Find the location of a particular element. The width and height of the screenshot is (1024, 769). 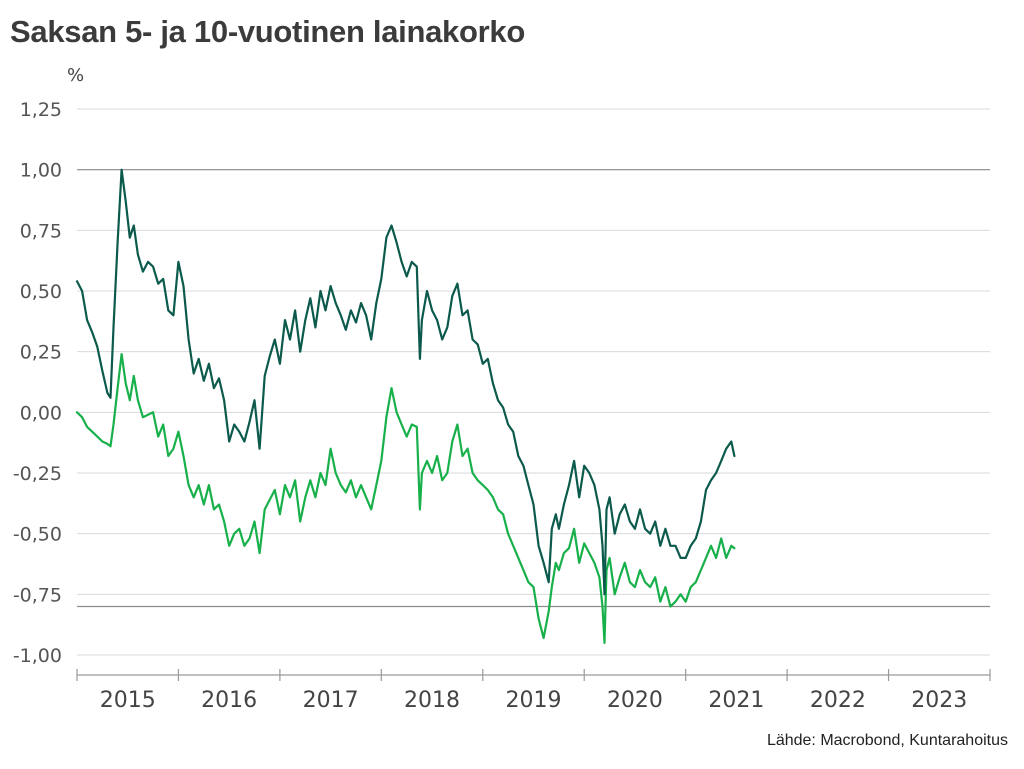

x-tick-label: 2017 is located at coordinates (331, 700).